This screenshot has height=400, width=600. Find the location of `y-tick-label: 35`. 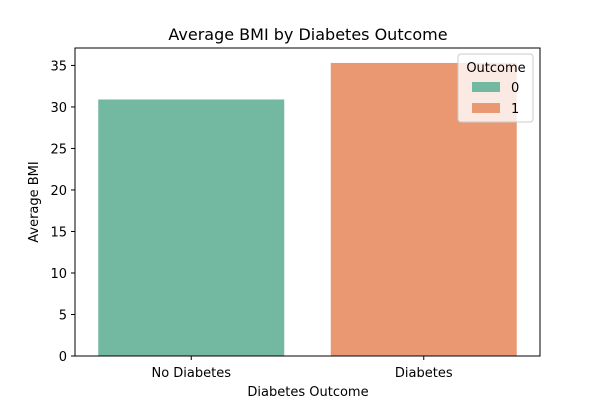

y-tick-label: 35 is located at coordinates (58, 66).